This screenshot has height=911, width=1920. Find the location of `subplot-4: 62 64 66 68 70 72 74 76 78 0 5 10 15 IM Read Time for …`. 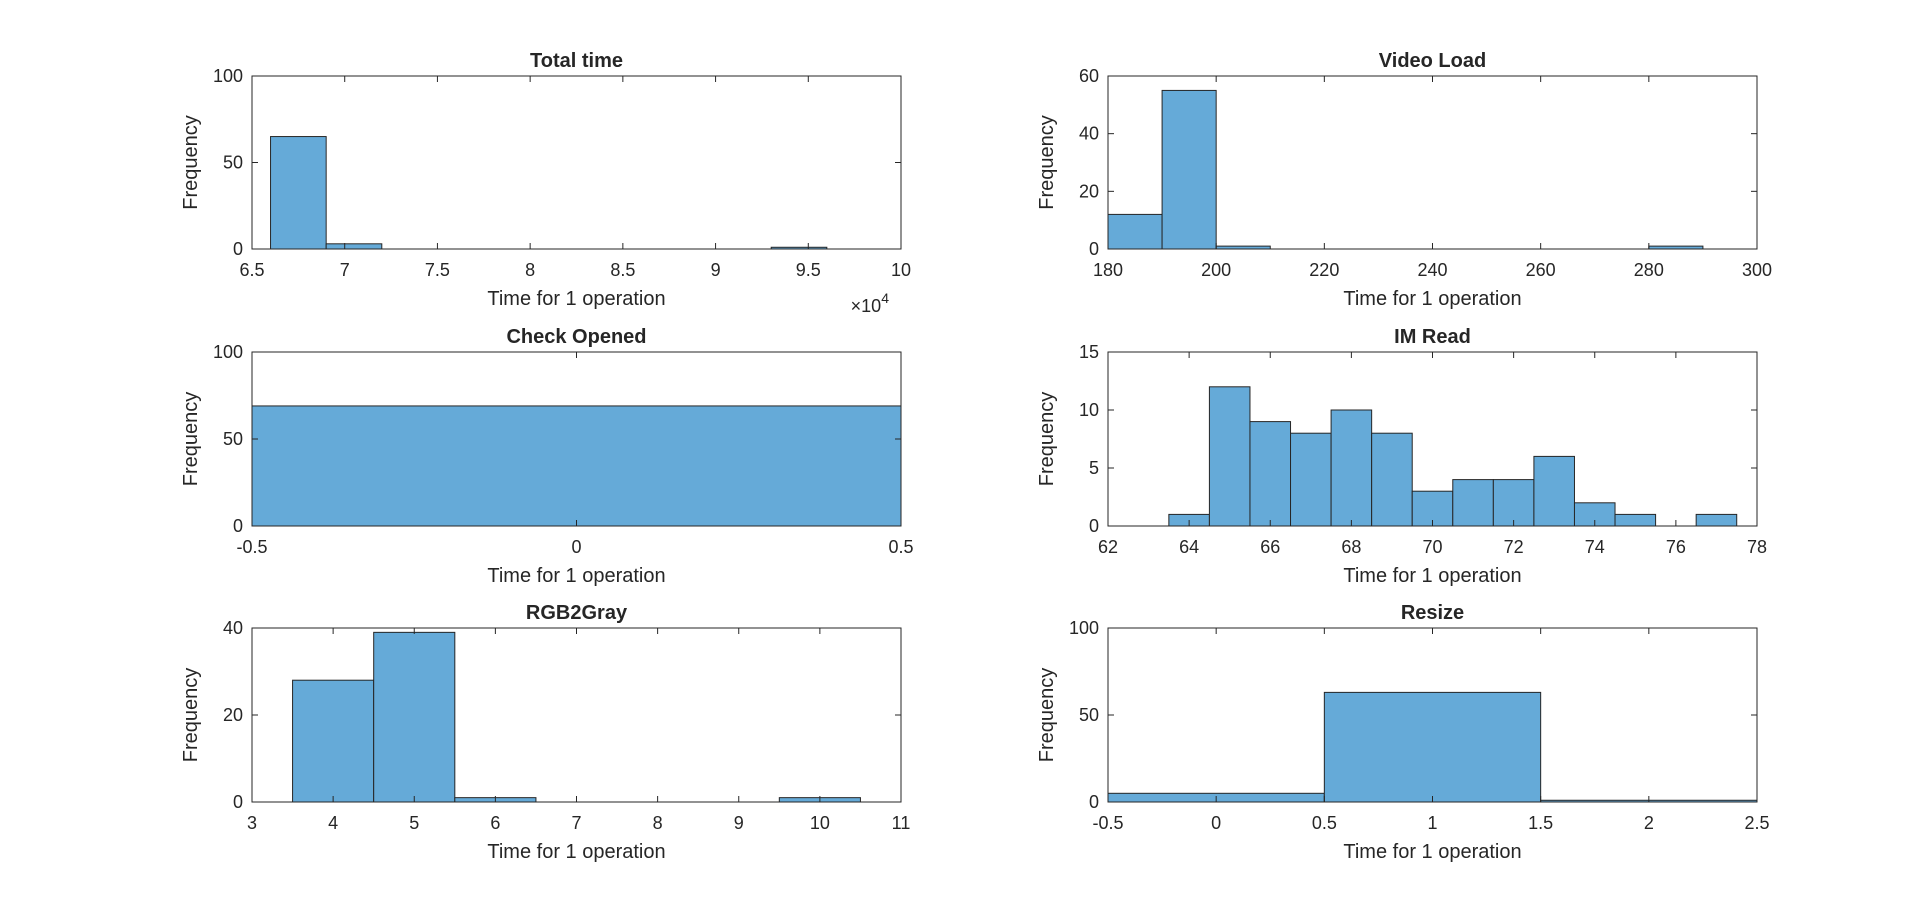

subplot-4: 62 64 66 68 70 72 74 76 78 0 5 10 15 IM Read Time for … is located at coordinates (1401, 456).